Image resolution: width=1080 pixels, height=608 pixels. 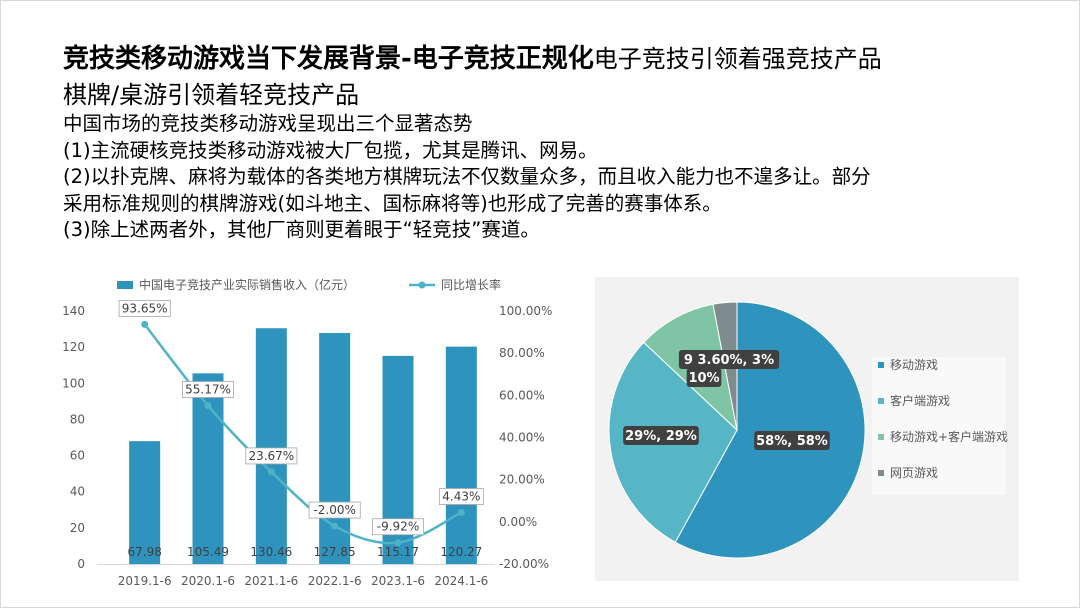 I want to click on legend-line-marker, so click(x=422, y=285).